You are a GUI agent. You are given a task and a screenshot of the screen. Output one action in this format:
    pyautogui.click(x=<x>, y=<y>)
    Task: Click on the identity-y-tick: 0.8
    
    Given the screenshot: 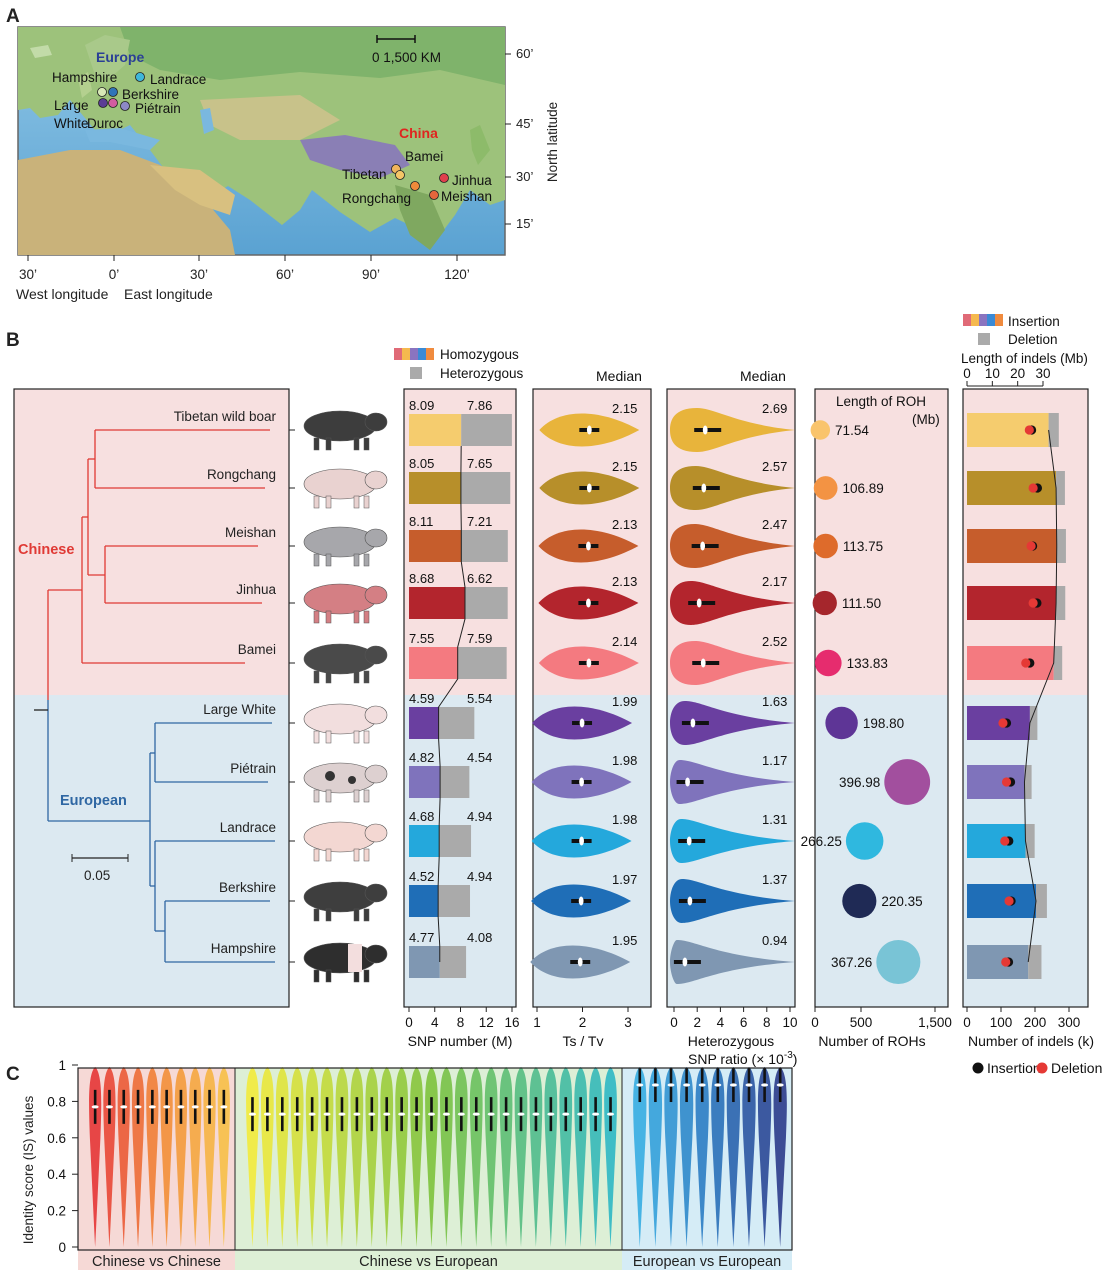 What is the action you would take?
    pyautogui.click(x=56, y=1101)
    